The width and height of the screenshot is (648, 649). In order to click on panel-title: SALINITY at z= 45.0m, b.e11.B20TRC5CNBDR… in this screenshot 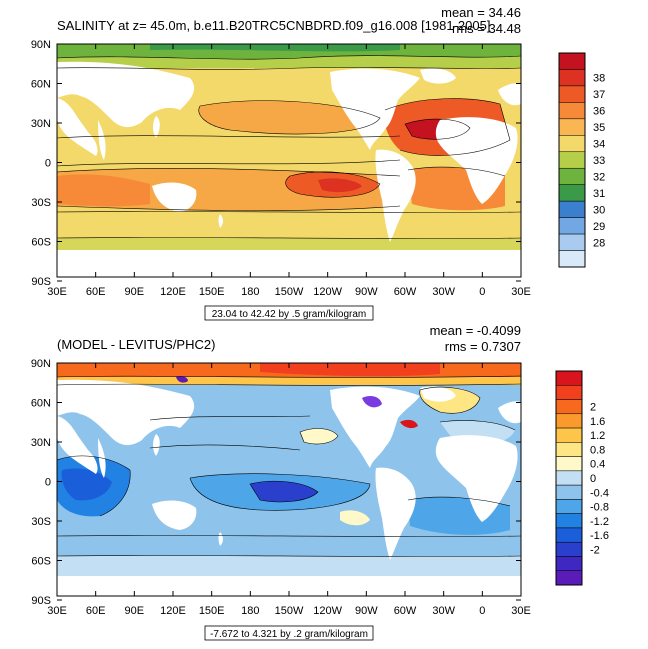, I will do `click(273, 25)`.